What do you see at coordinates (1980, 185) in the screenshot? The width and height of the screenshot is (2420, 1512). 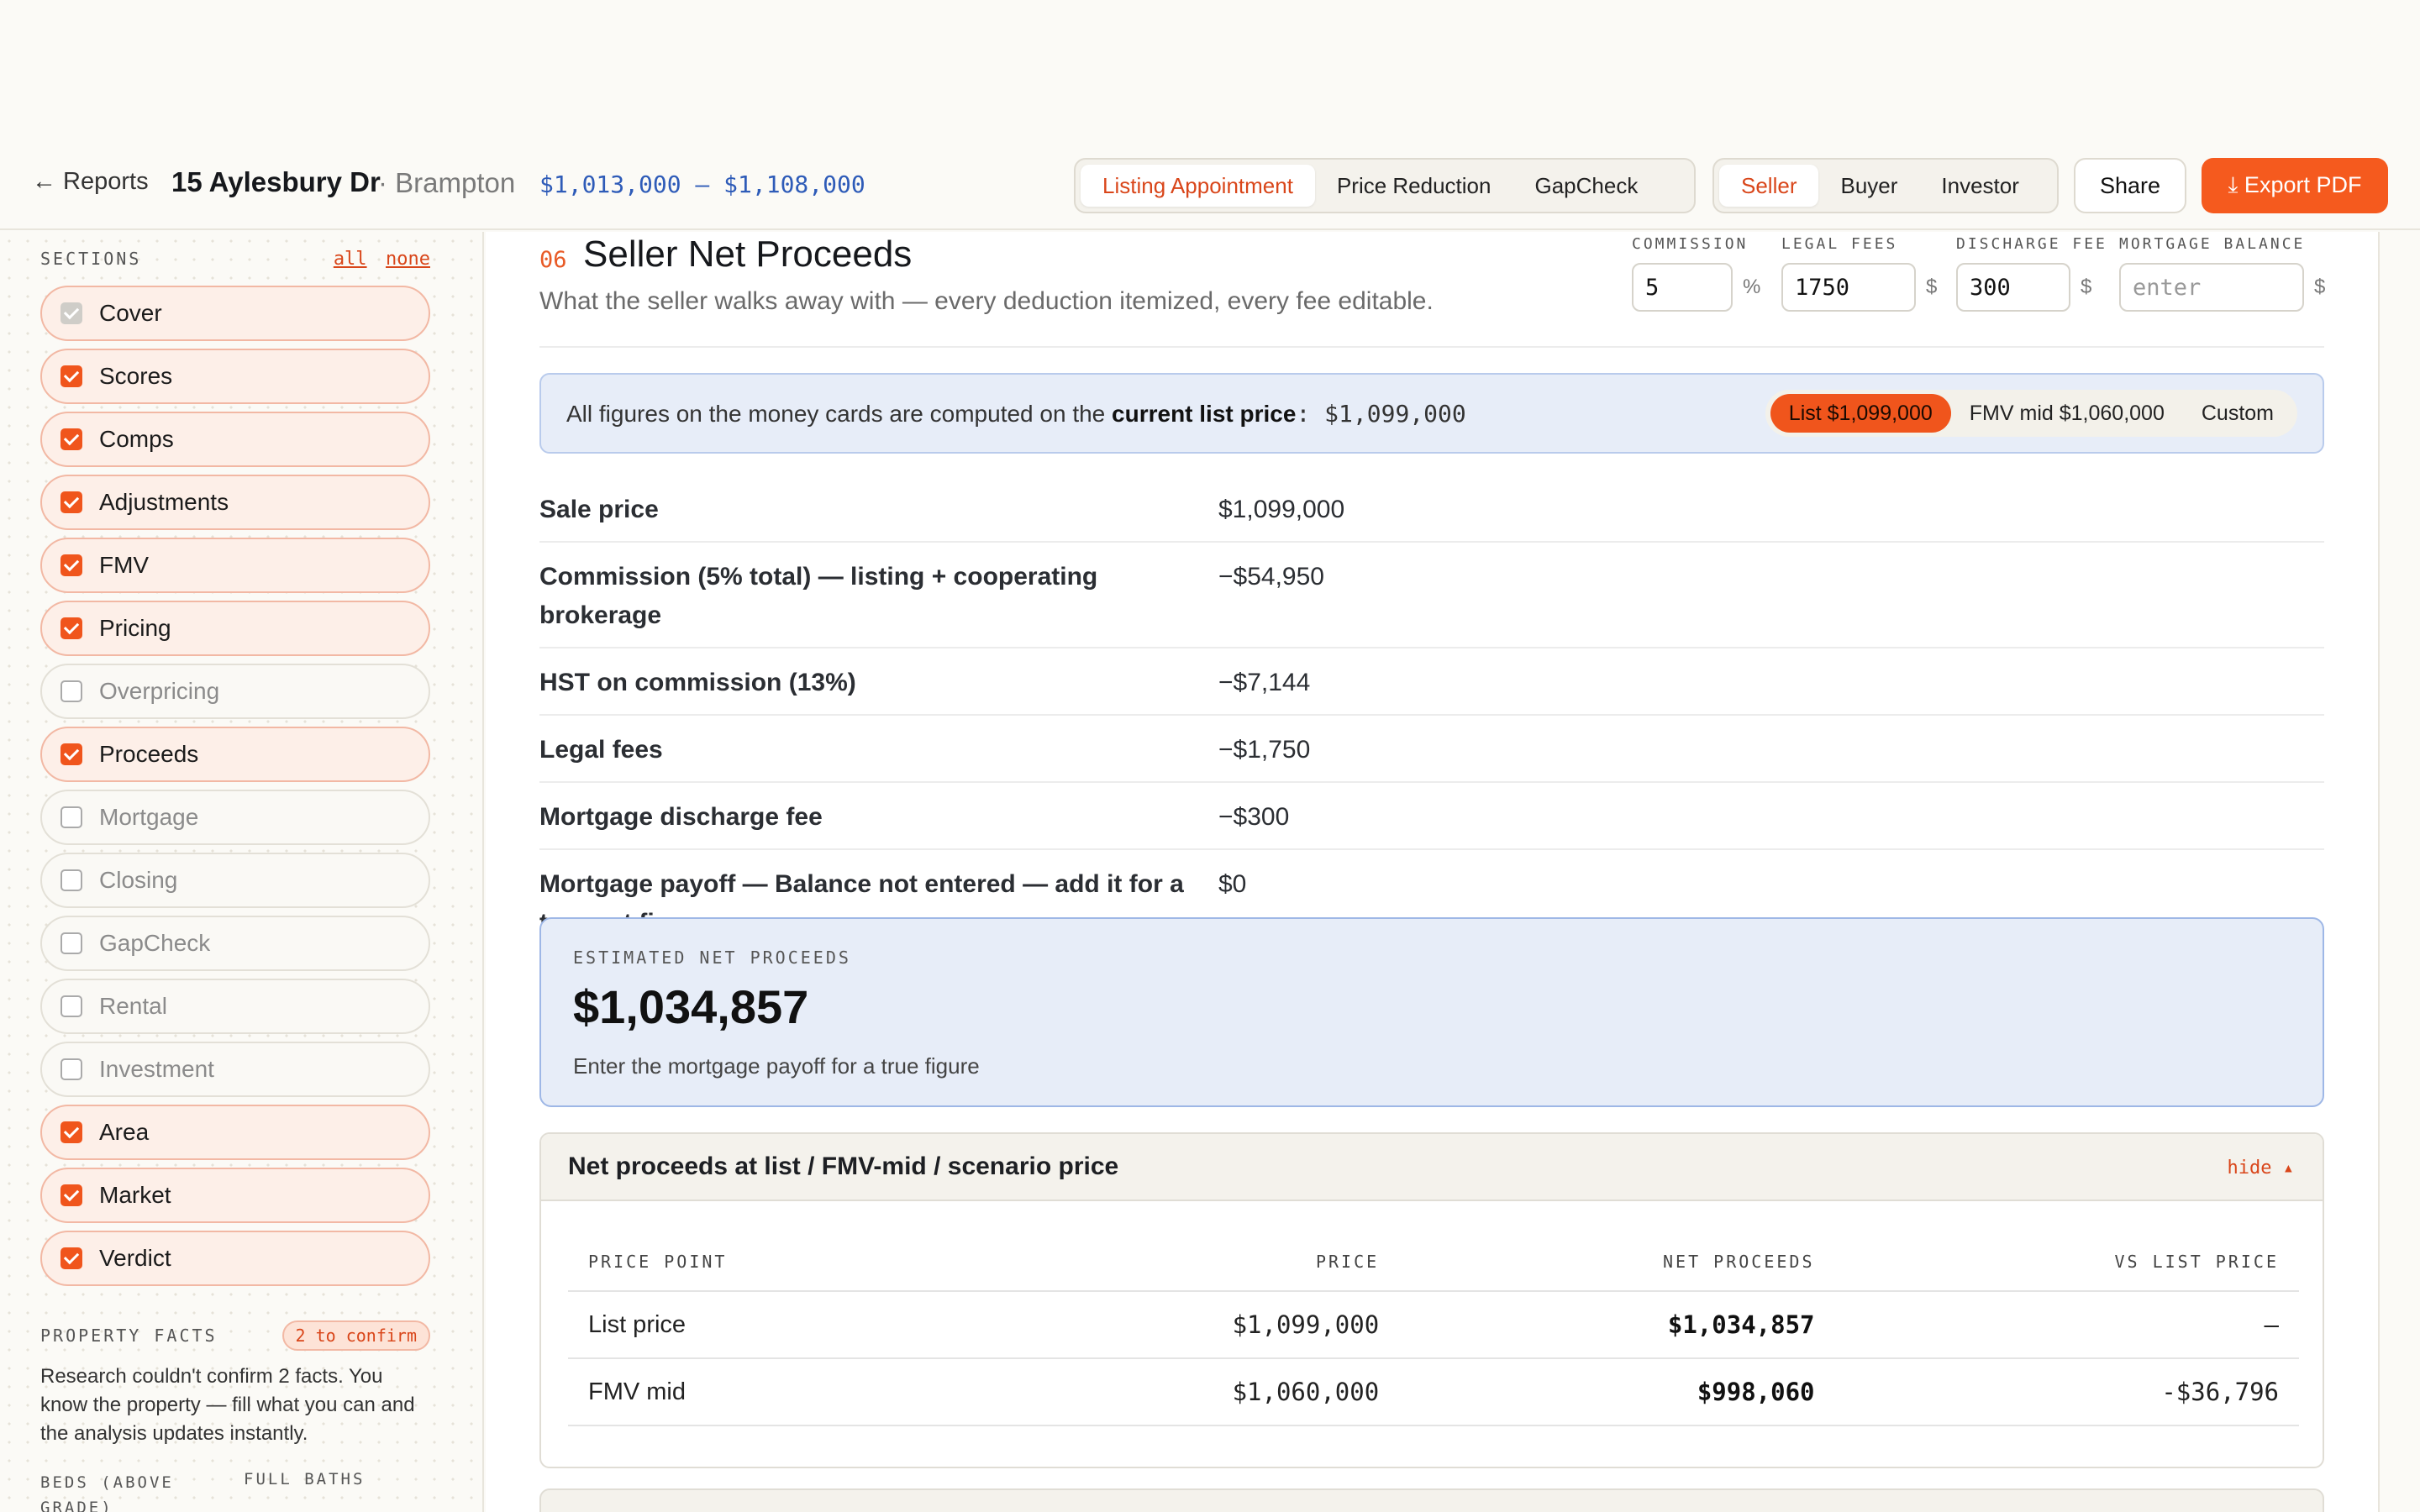 I see `audience-investor: Investor` at bounding box center [1980, 185].